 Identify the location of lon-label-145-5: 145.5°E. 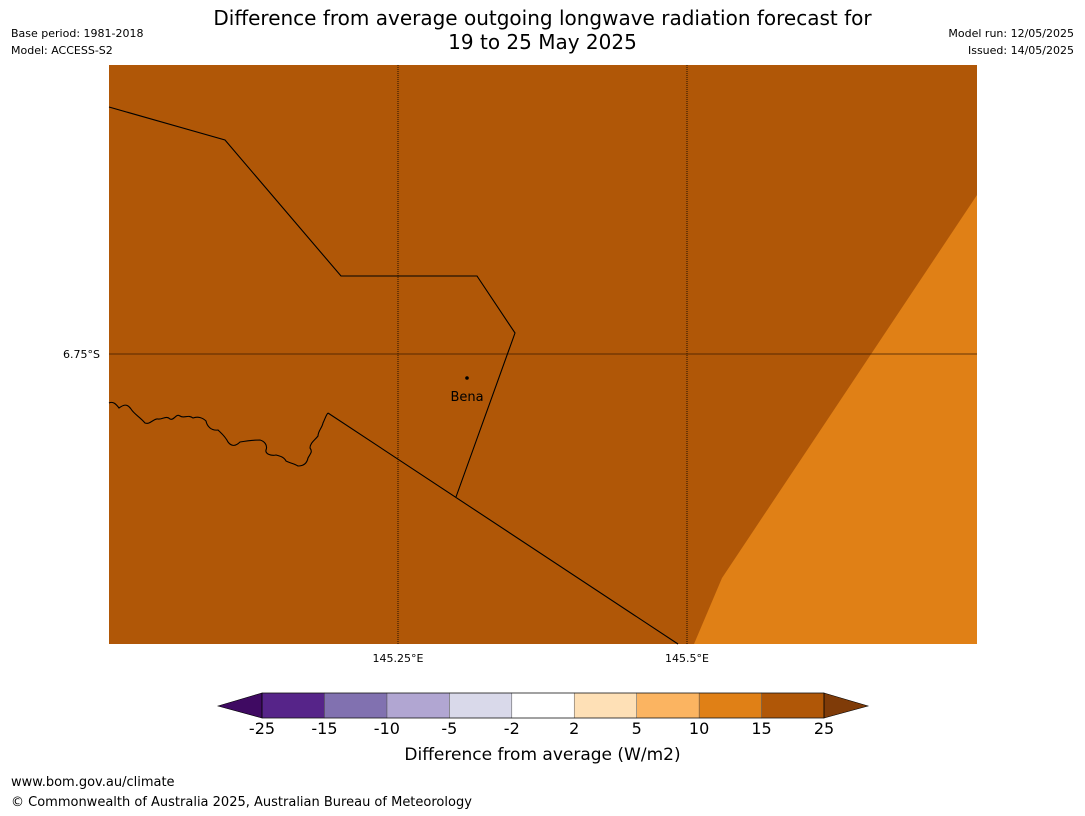
(687, 658).